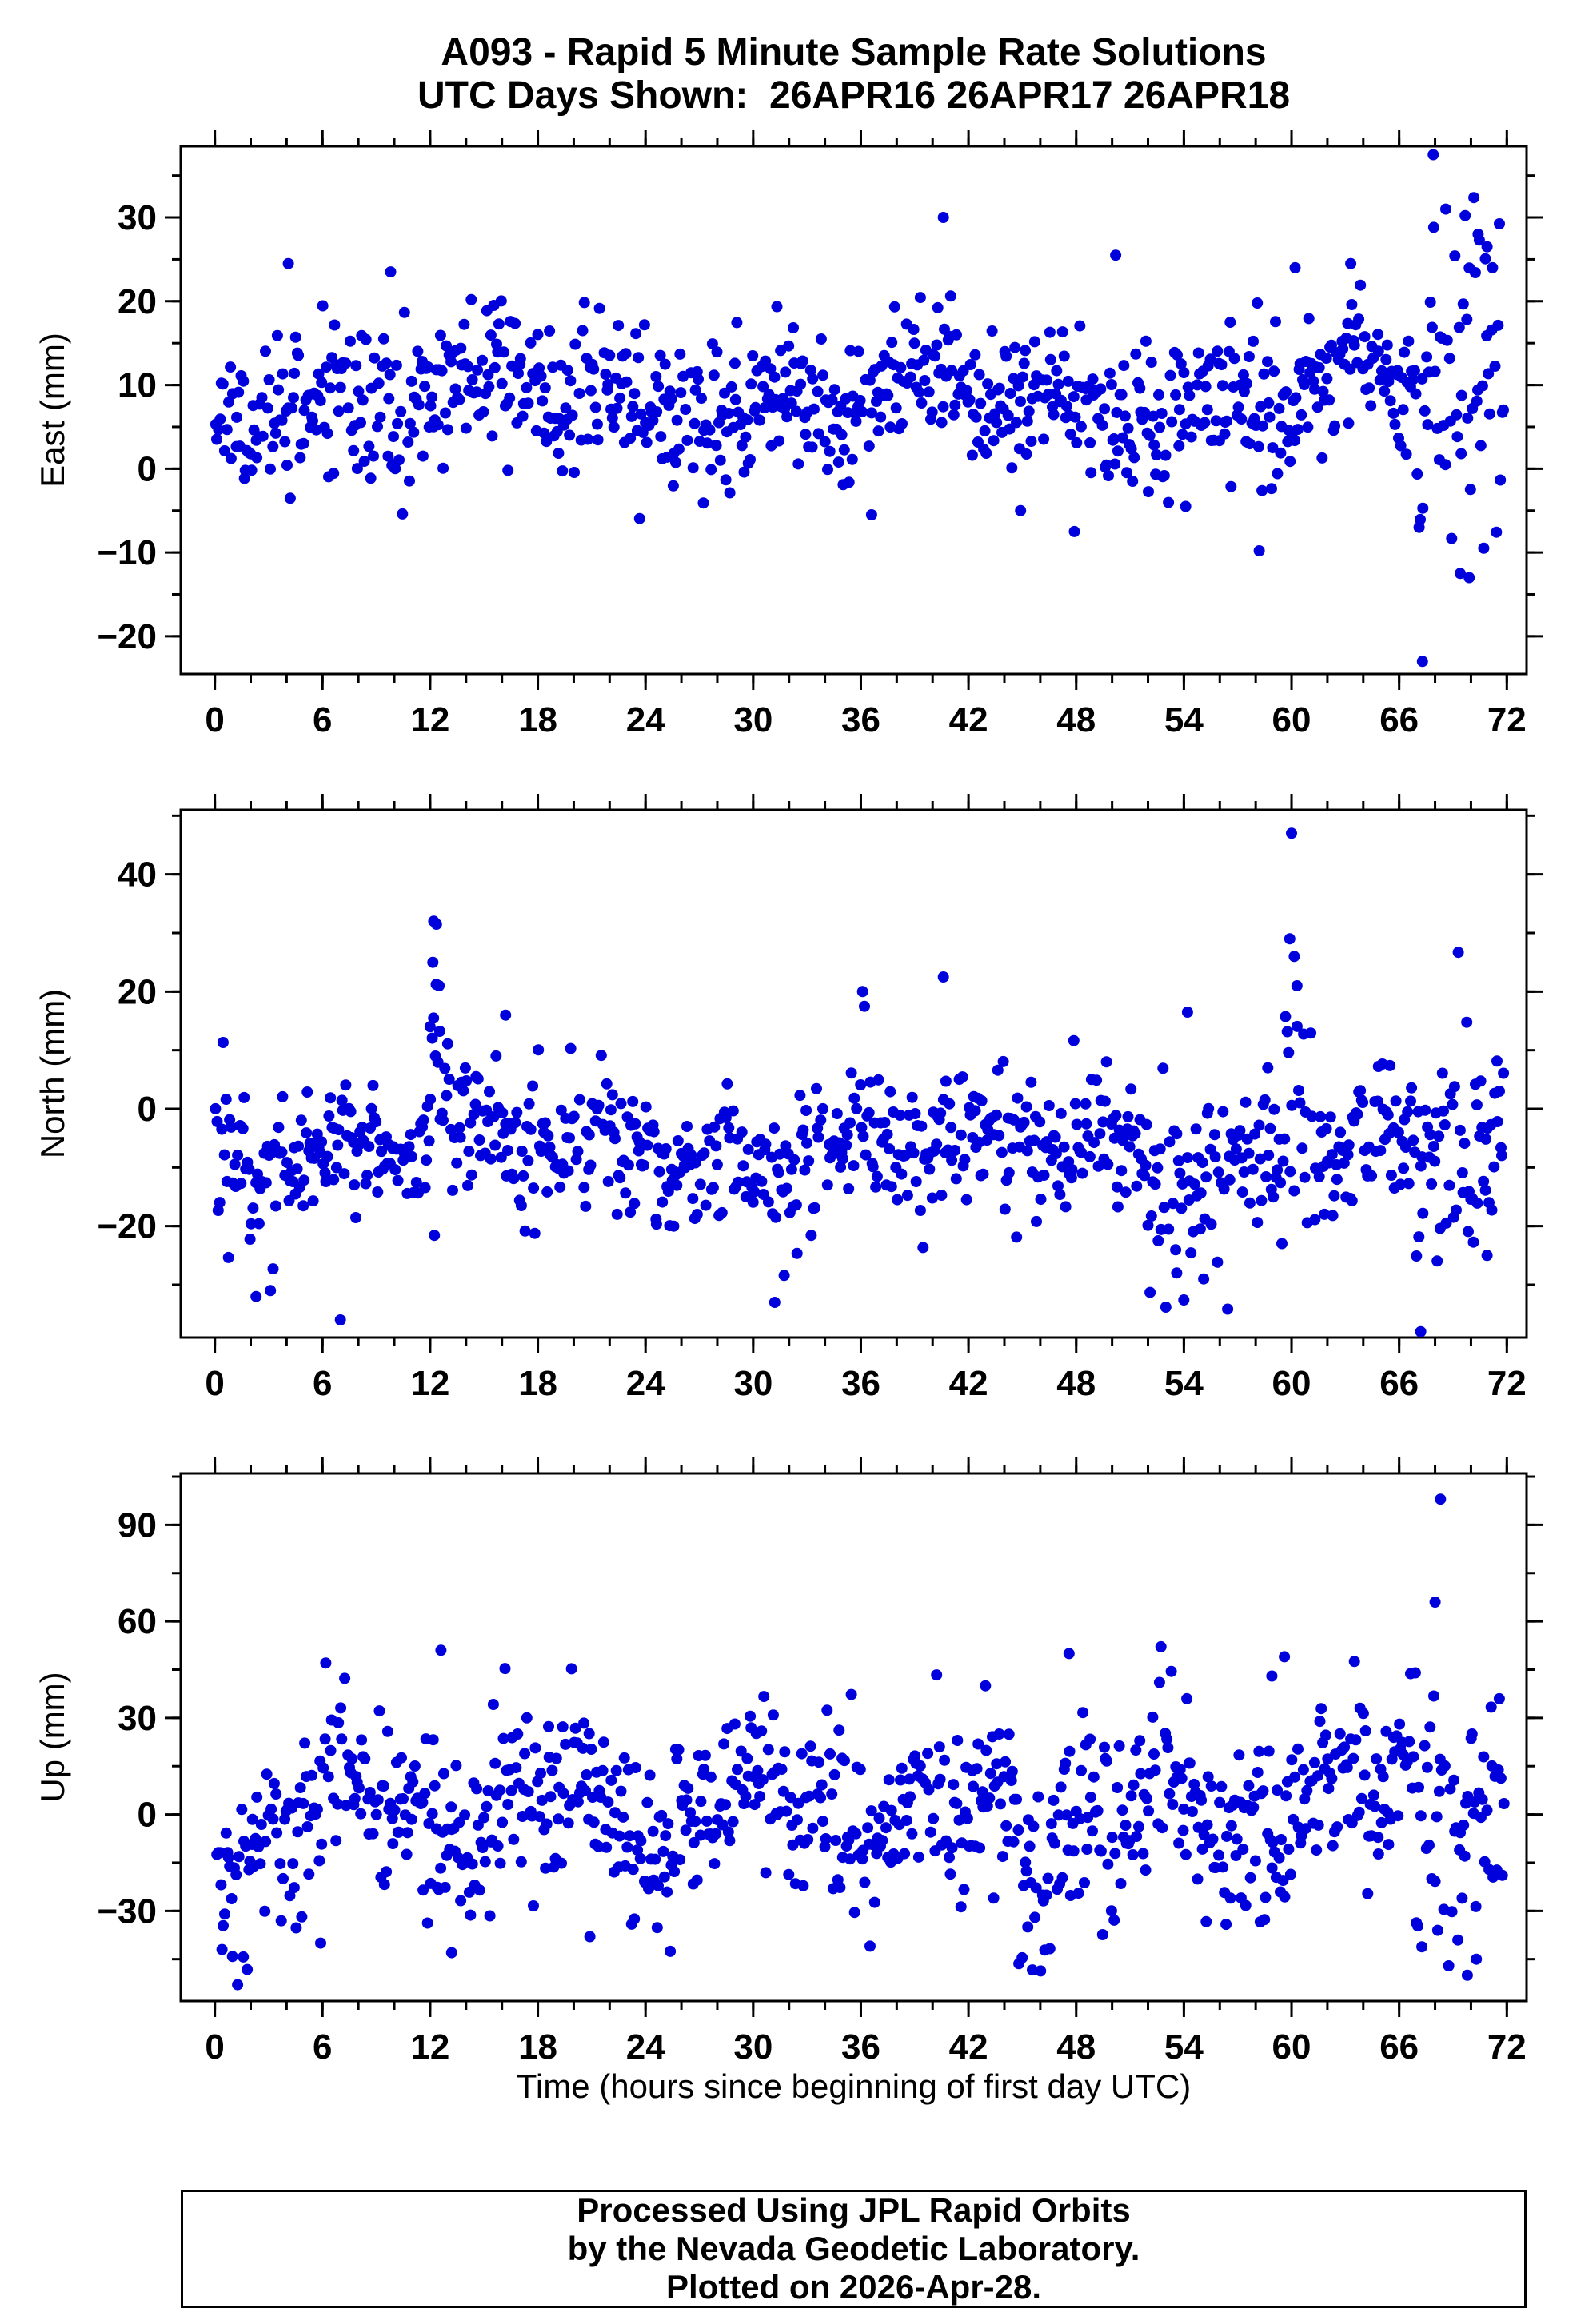 The width and height of the screenshot is (1569, 2324). Describe the element at coordinates (854, 2287) in the screenshot. I see `footer-line-3: Plotted on 2026-Apr-28.` at that location.